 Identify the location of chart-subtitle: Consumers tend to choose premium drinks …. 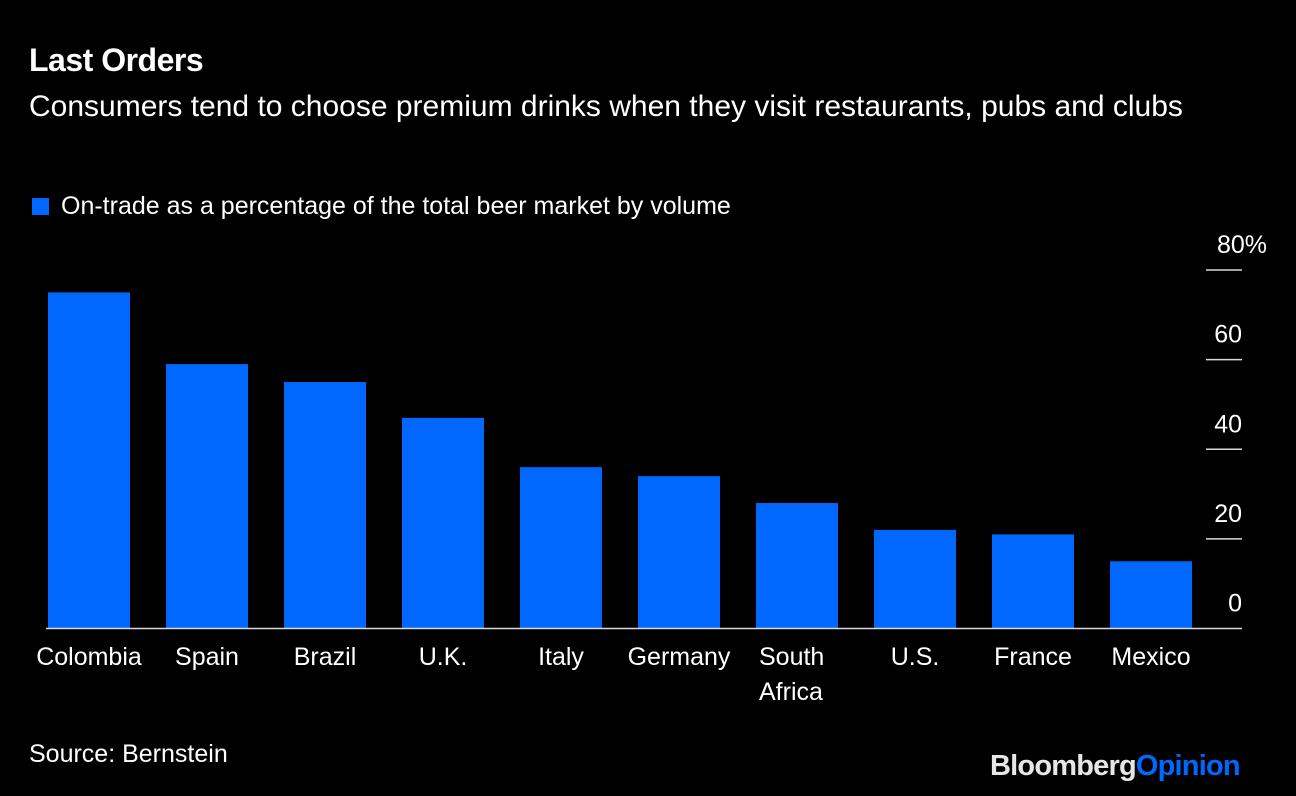
(606, 106).